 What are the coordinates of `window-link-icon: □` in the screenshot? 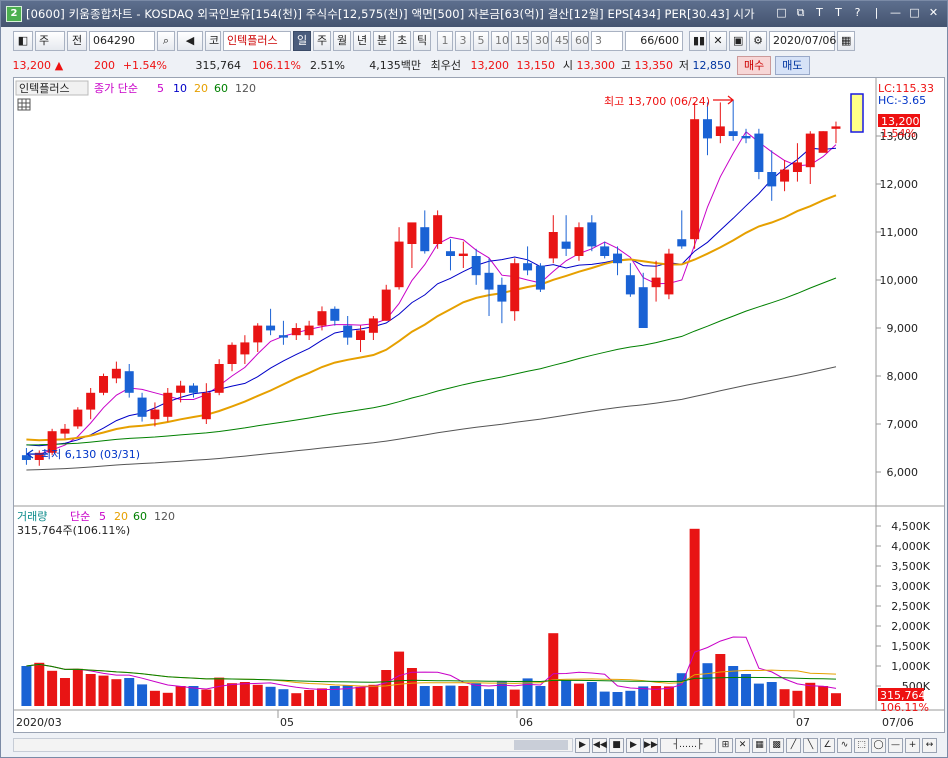 It's located at (781, 12).